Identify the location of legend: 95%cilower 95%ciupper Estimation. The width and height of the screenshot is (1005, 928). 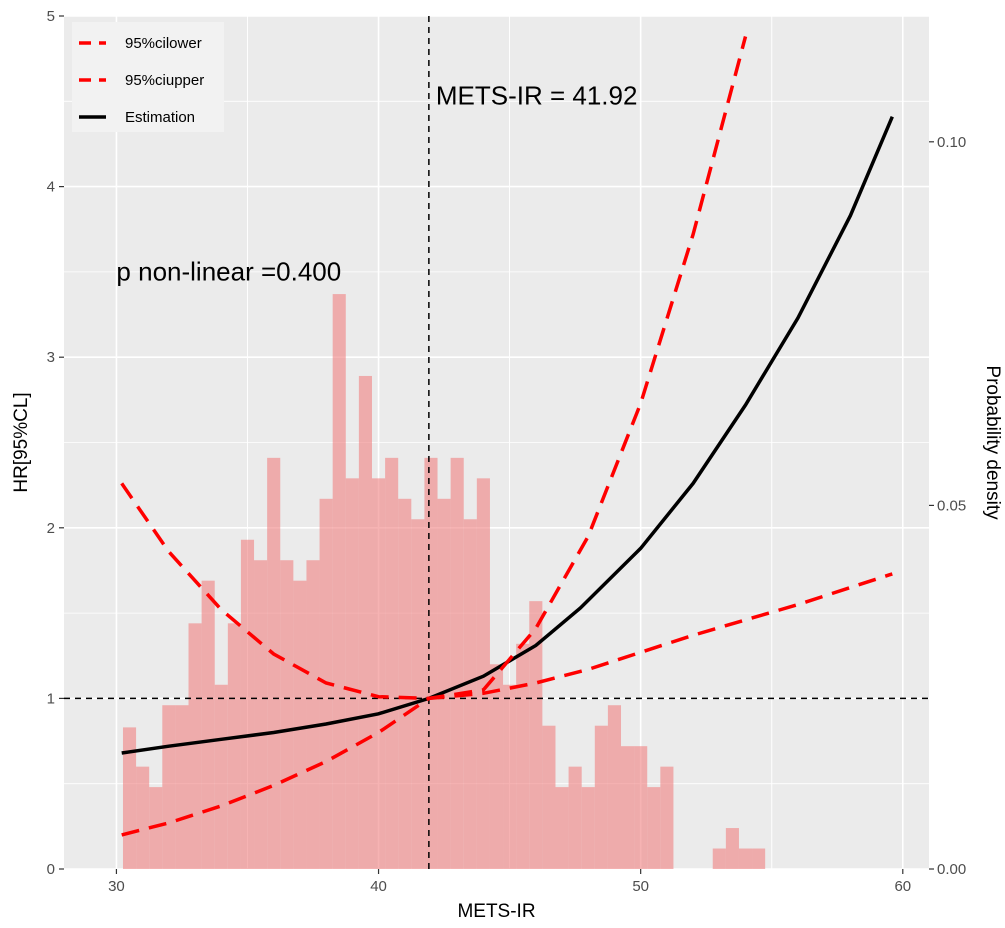
(148, 77).